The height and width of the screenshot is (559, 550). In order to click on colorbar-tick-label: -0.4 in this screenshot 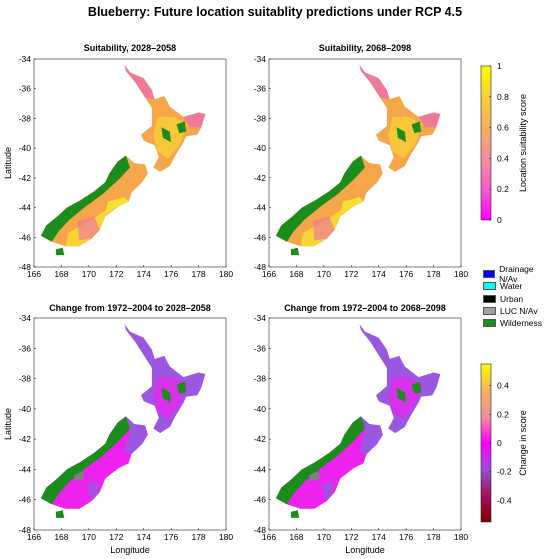, I will do `click(504, 500)`.